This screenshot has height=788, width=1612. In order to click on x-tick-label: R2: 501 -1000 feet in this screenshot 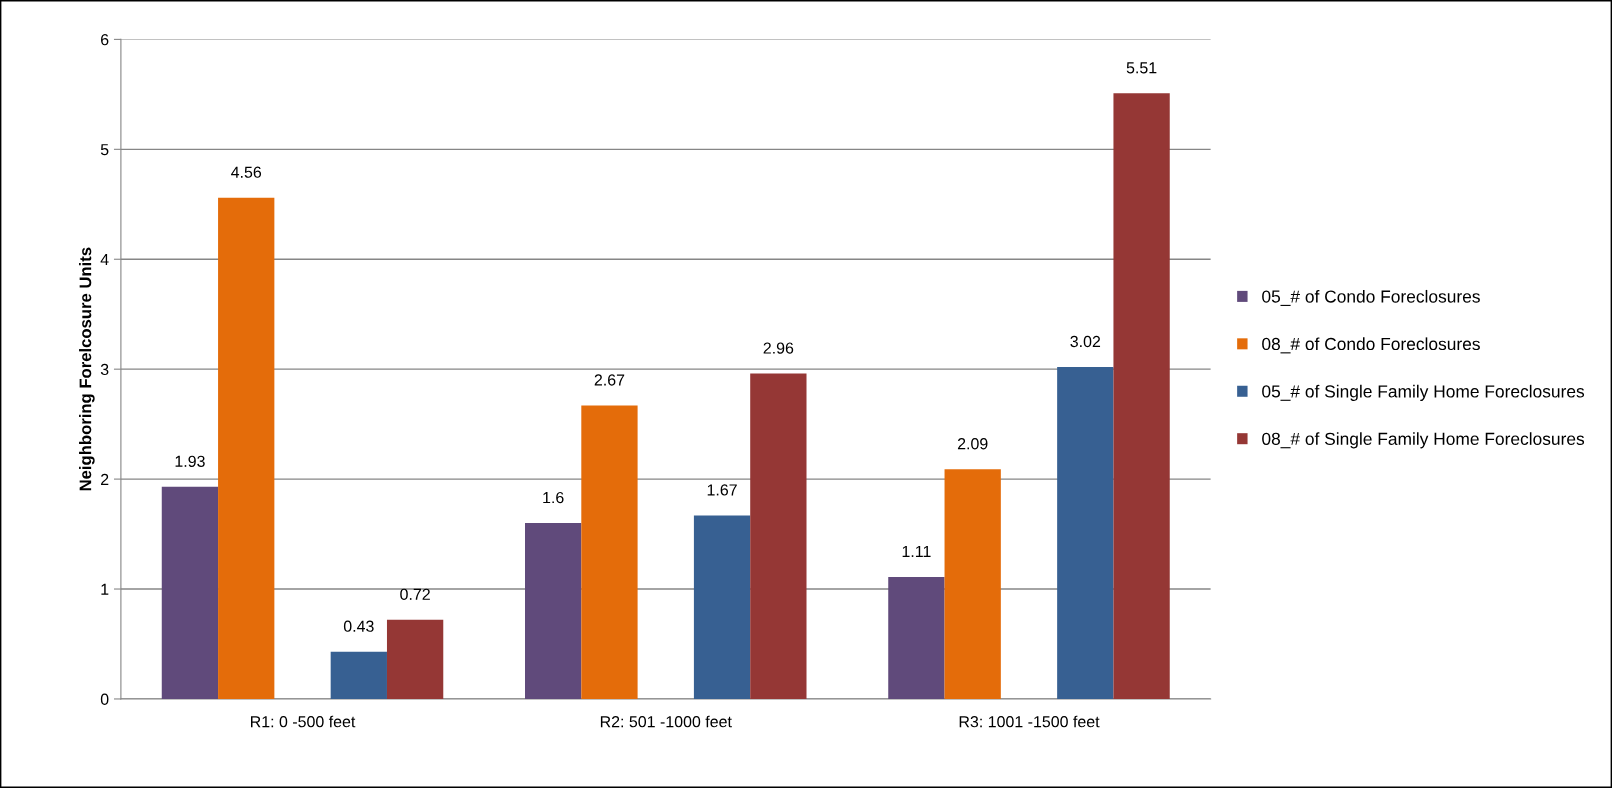, I will do `click(666, 721)`.